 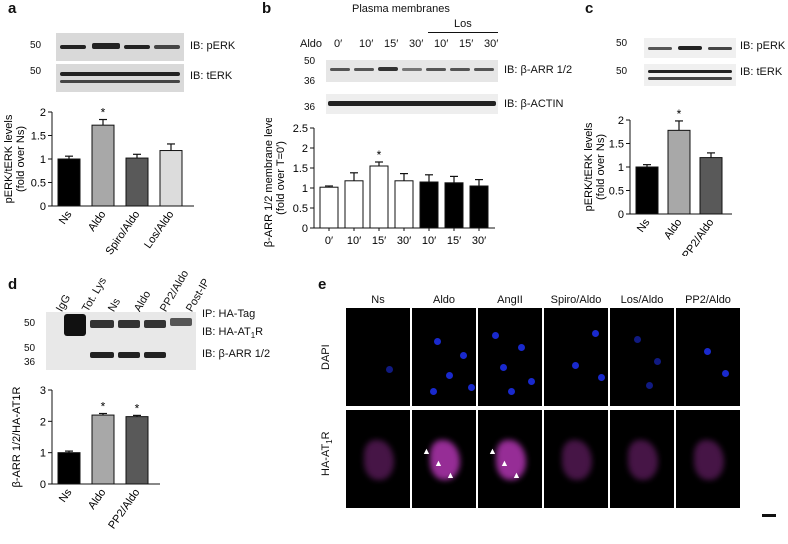 What do you see at coordinates (120, 47) in the screenshot?
I see `panel-a-blot-perk` at bounding box center [120, 47].